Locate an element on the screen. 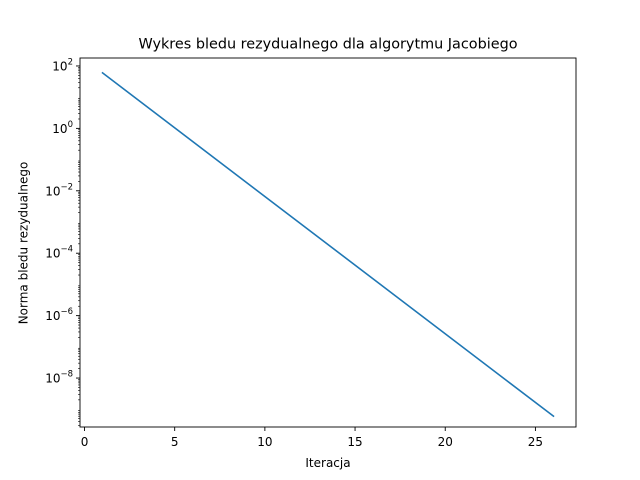  x-tick-label: 0 is located at coordinates (85, 442).